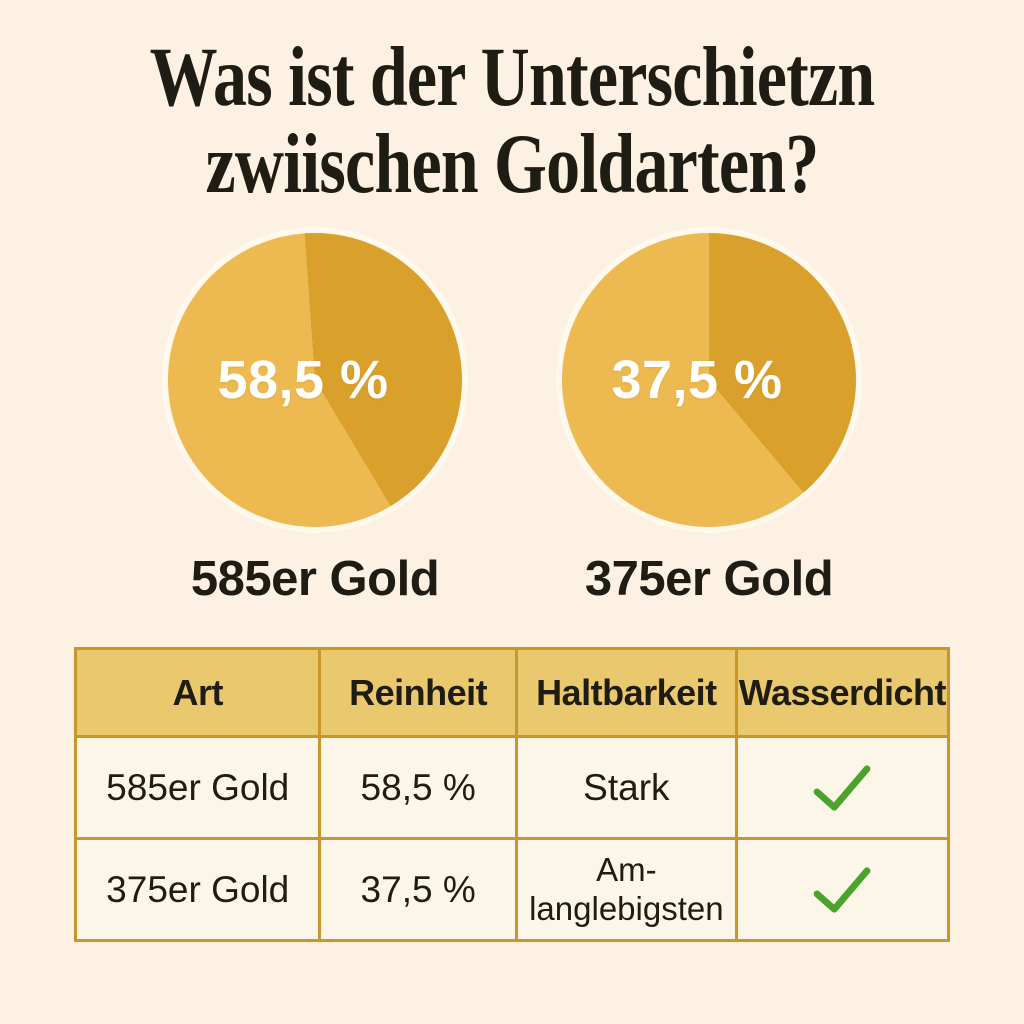  Describe the element at coordinates (315, 579) in the screenshot. I see `pie-label-585: 585er Gold` at that location.